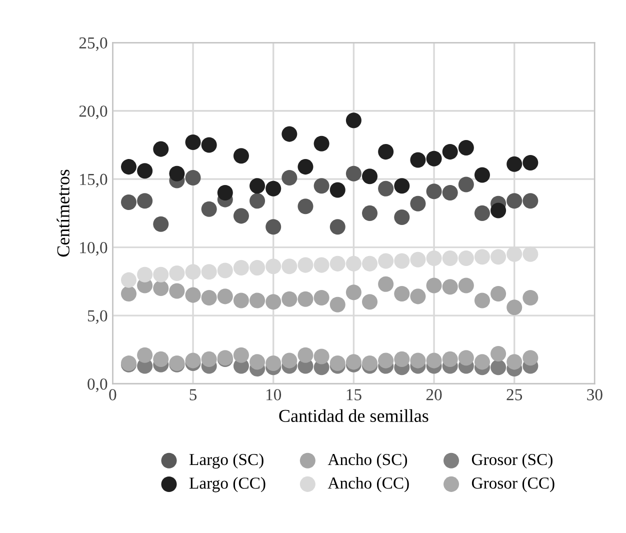  Describe the element at coordinates (193, 394) in the screenshot. I see `x-tick-label: 5` at that location.